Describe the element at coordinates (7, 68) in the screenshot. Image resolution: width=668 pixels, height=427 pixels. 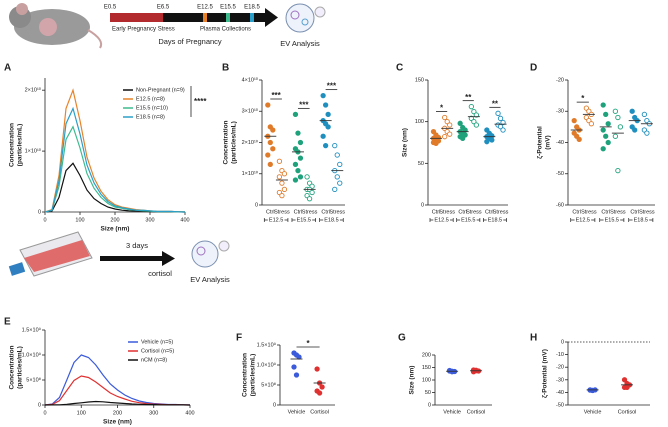
I see `panel-letter: A` at that location.